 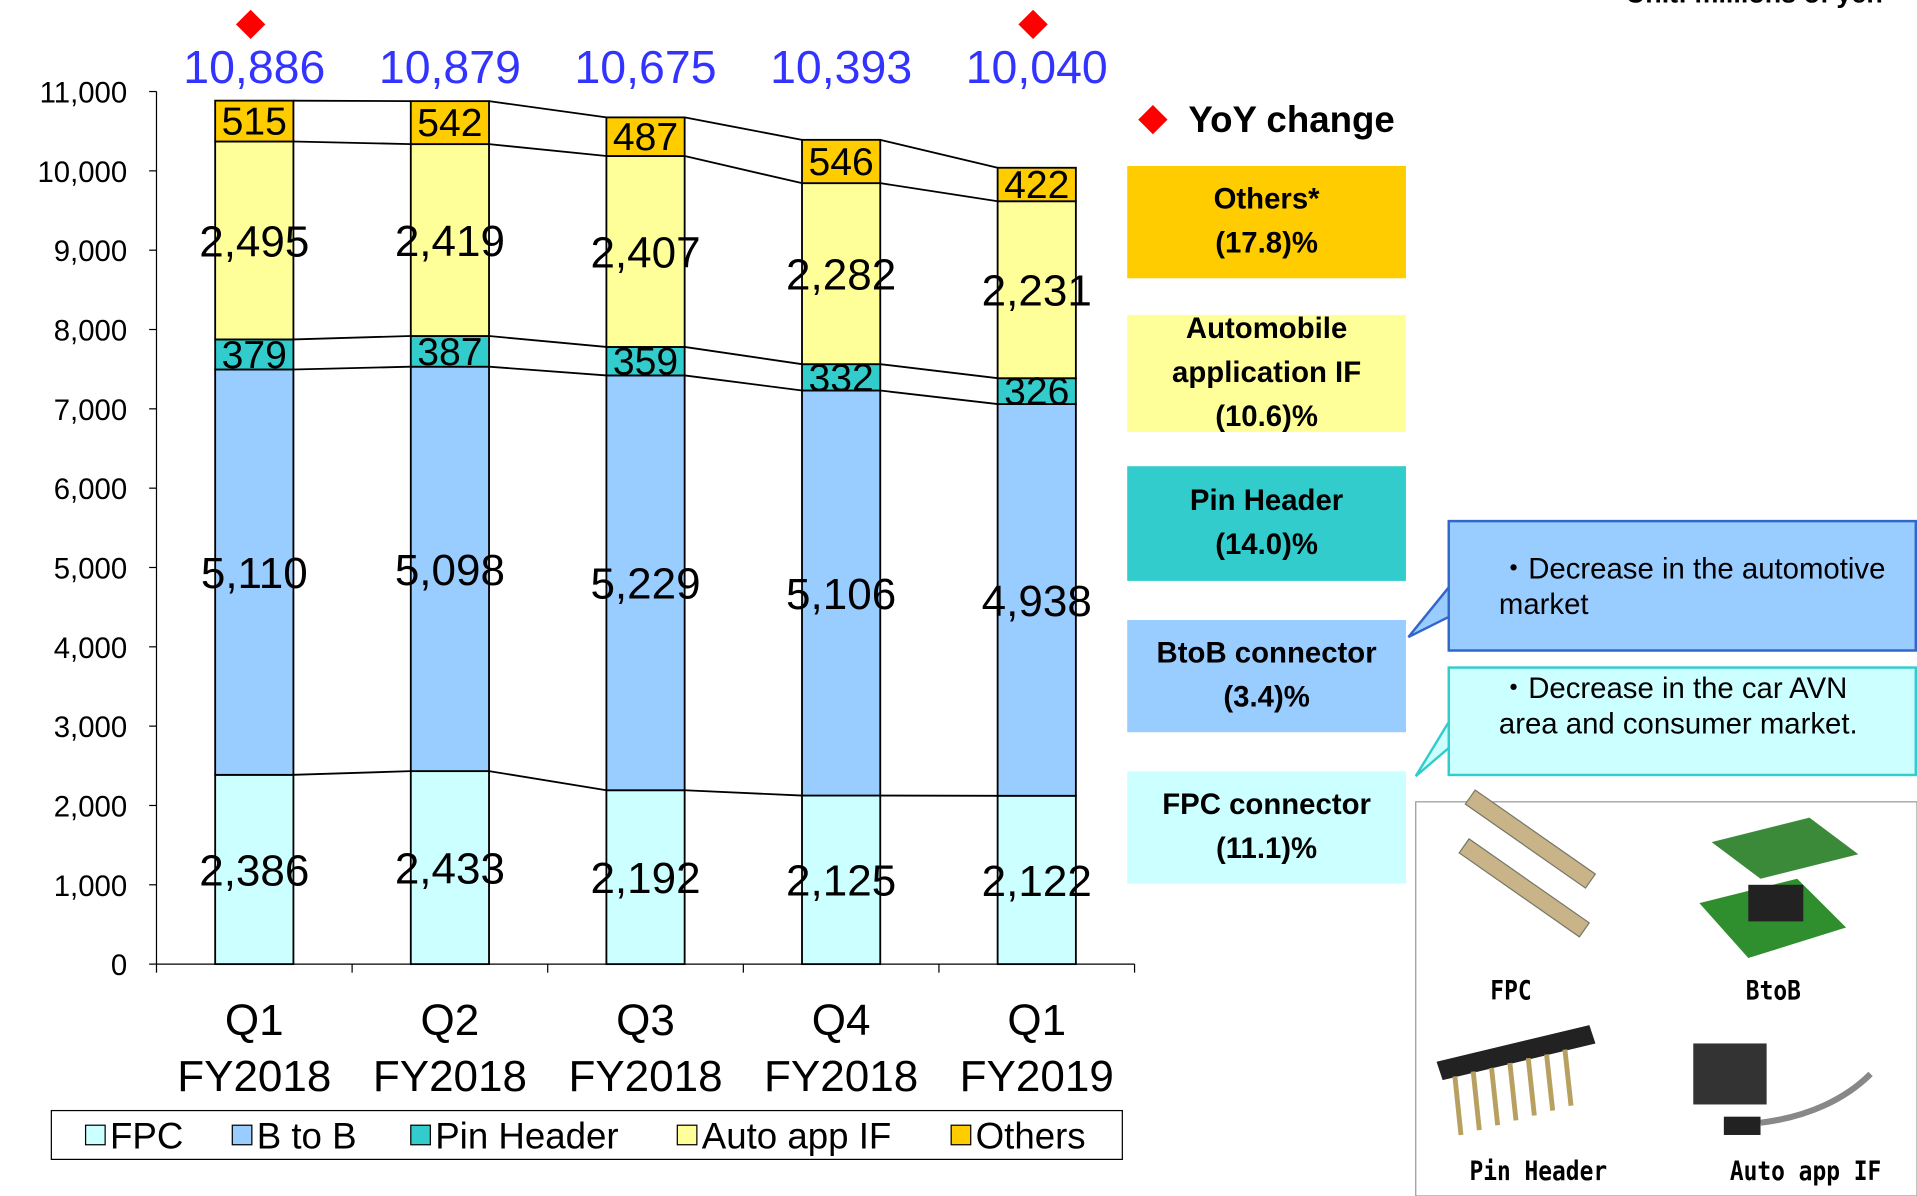 What do you see at coordinates (1538, 1172) in the screenshot?
I see `product-label: Pin Header` at bounding box center [1538, 1172].